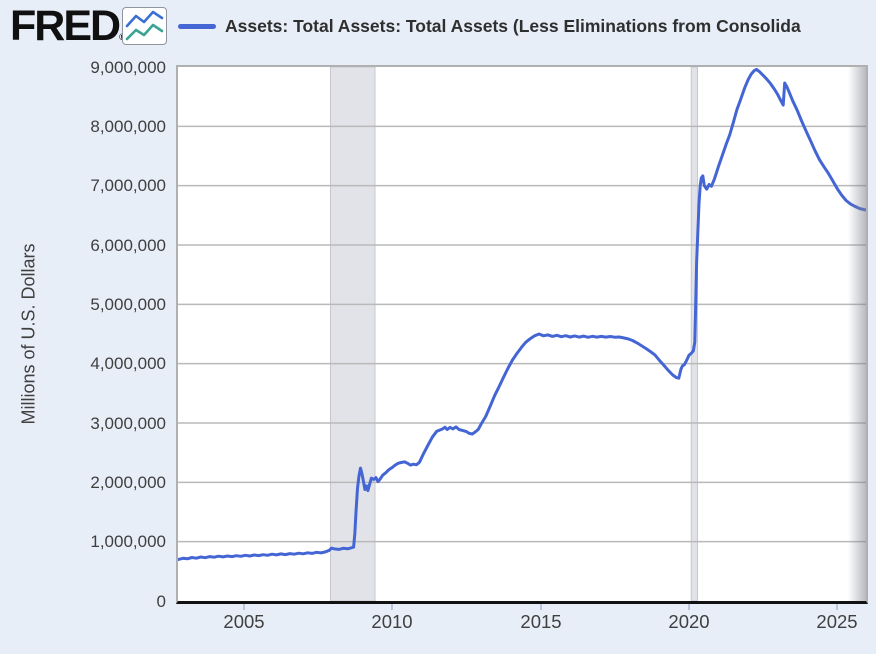 This screenshot has width=876, height=654. What do you see at coordinates (128, 482) in the screenshot?
I see `y-axis-tick-label: 2,000,000` at bounding box center [128, 482].